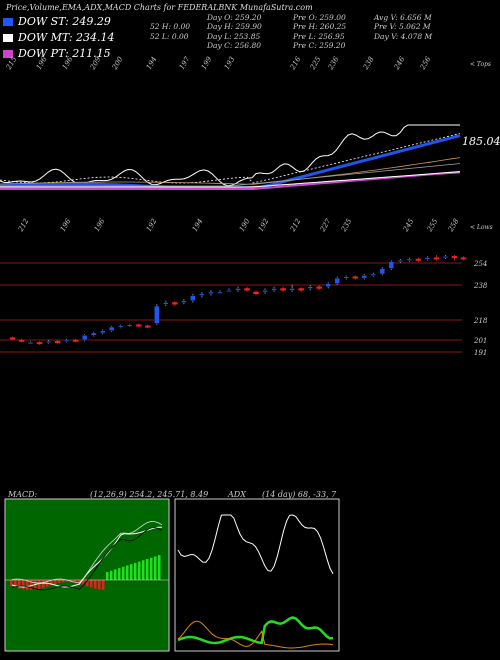  Describe the element at coordinates (480, 353) in the screenshot. I see `level-label: 191` at that location.